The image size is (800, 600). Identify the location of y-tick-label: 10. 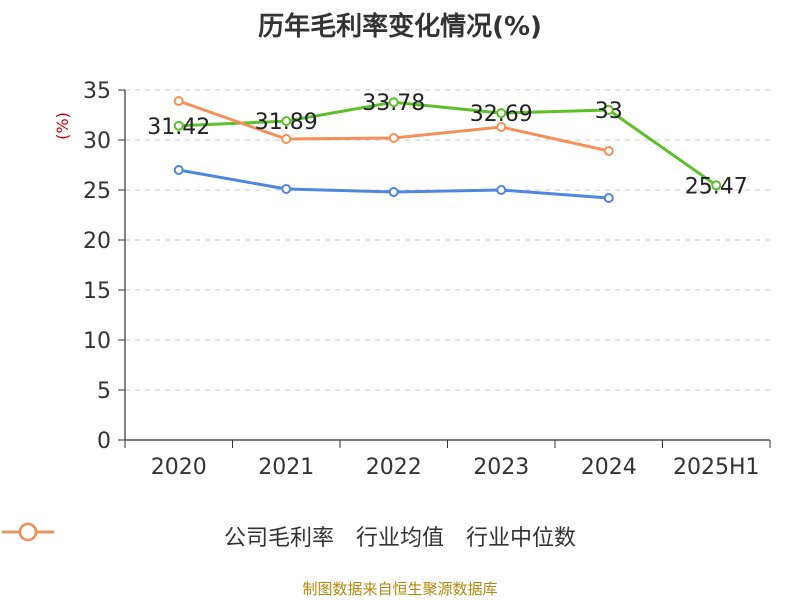
(97, 341).